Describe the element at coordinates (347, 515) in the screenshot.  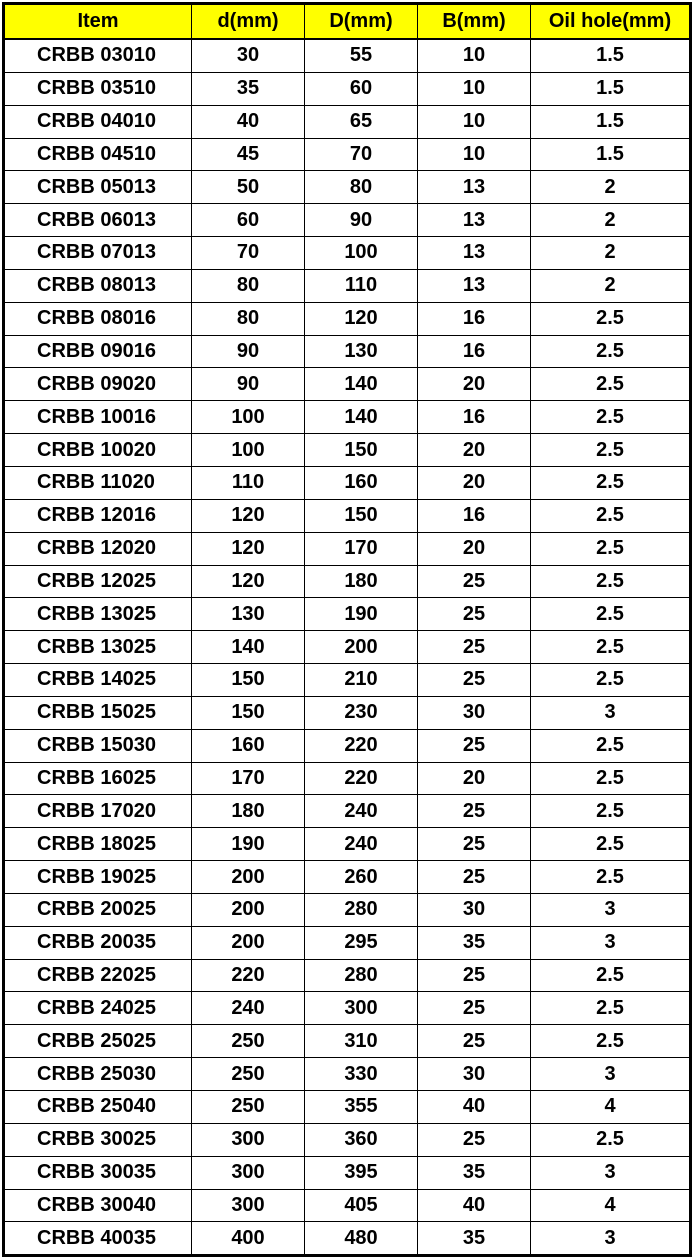
I see `table-row: CRBB 12016 120 150 16 2.5` at that location.